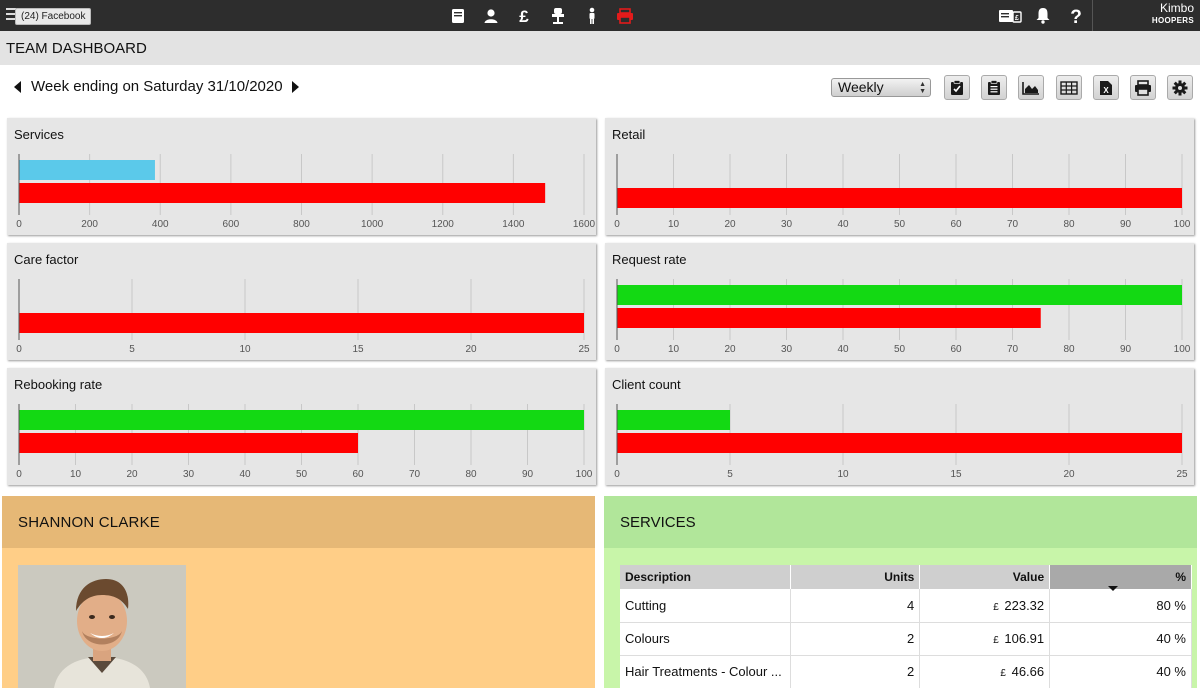  Describe the element at coordinates (649, 259) in the screenshot. I see `chart-title: Request rate` at that location.